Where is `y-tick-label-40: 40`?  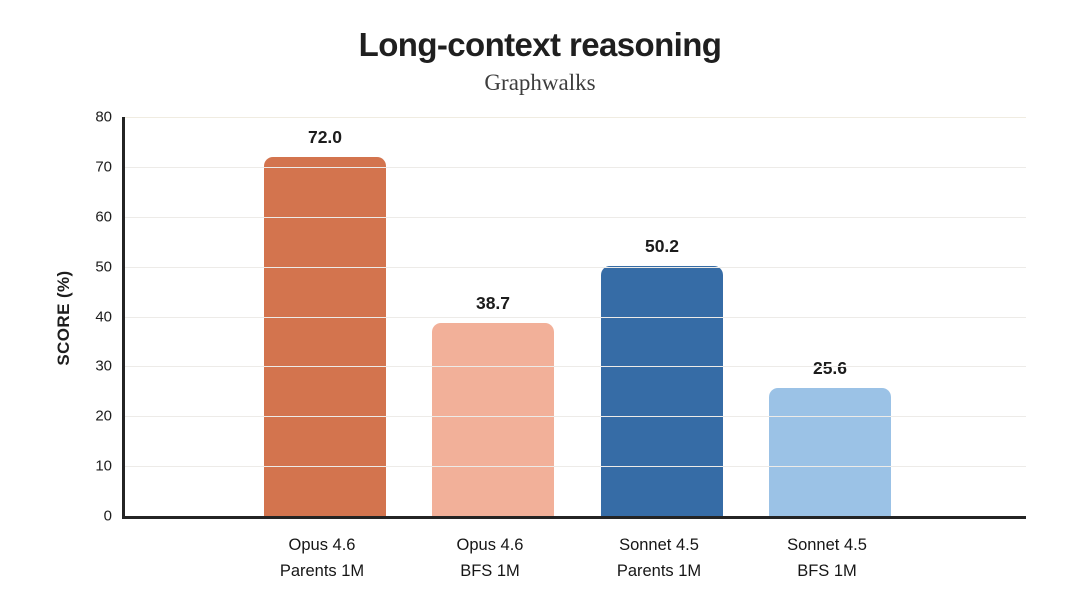
y-tick-label-40: 40 is located at coordinates (103, 316).